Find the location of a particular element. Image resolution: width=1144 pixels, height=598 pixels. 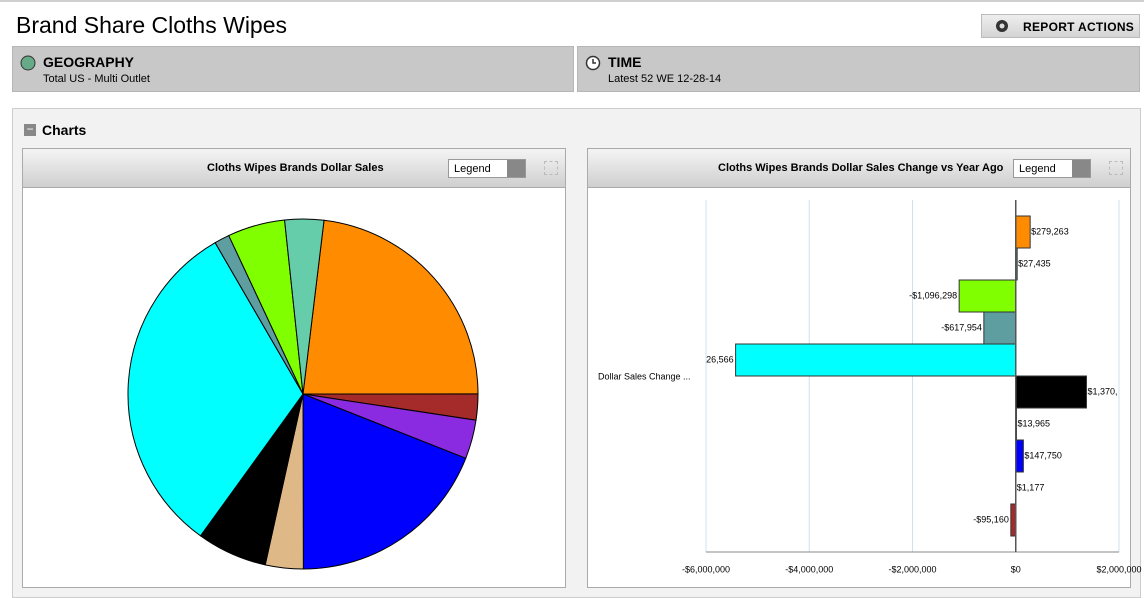

data-label: $1,370, is located at coordinates (1102, 391).